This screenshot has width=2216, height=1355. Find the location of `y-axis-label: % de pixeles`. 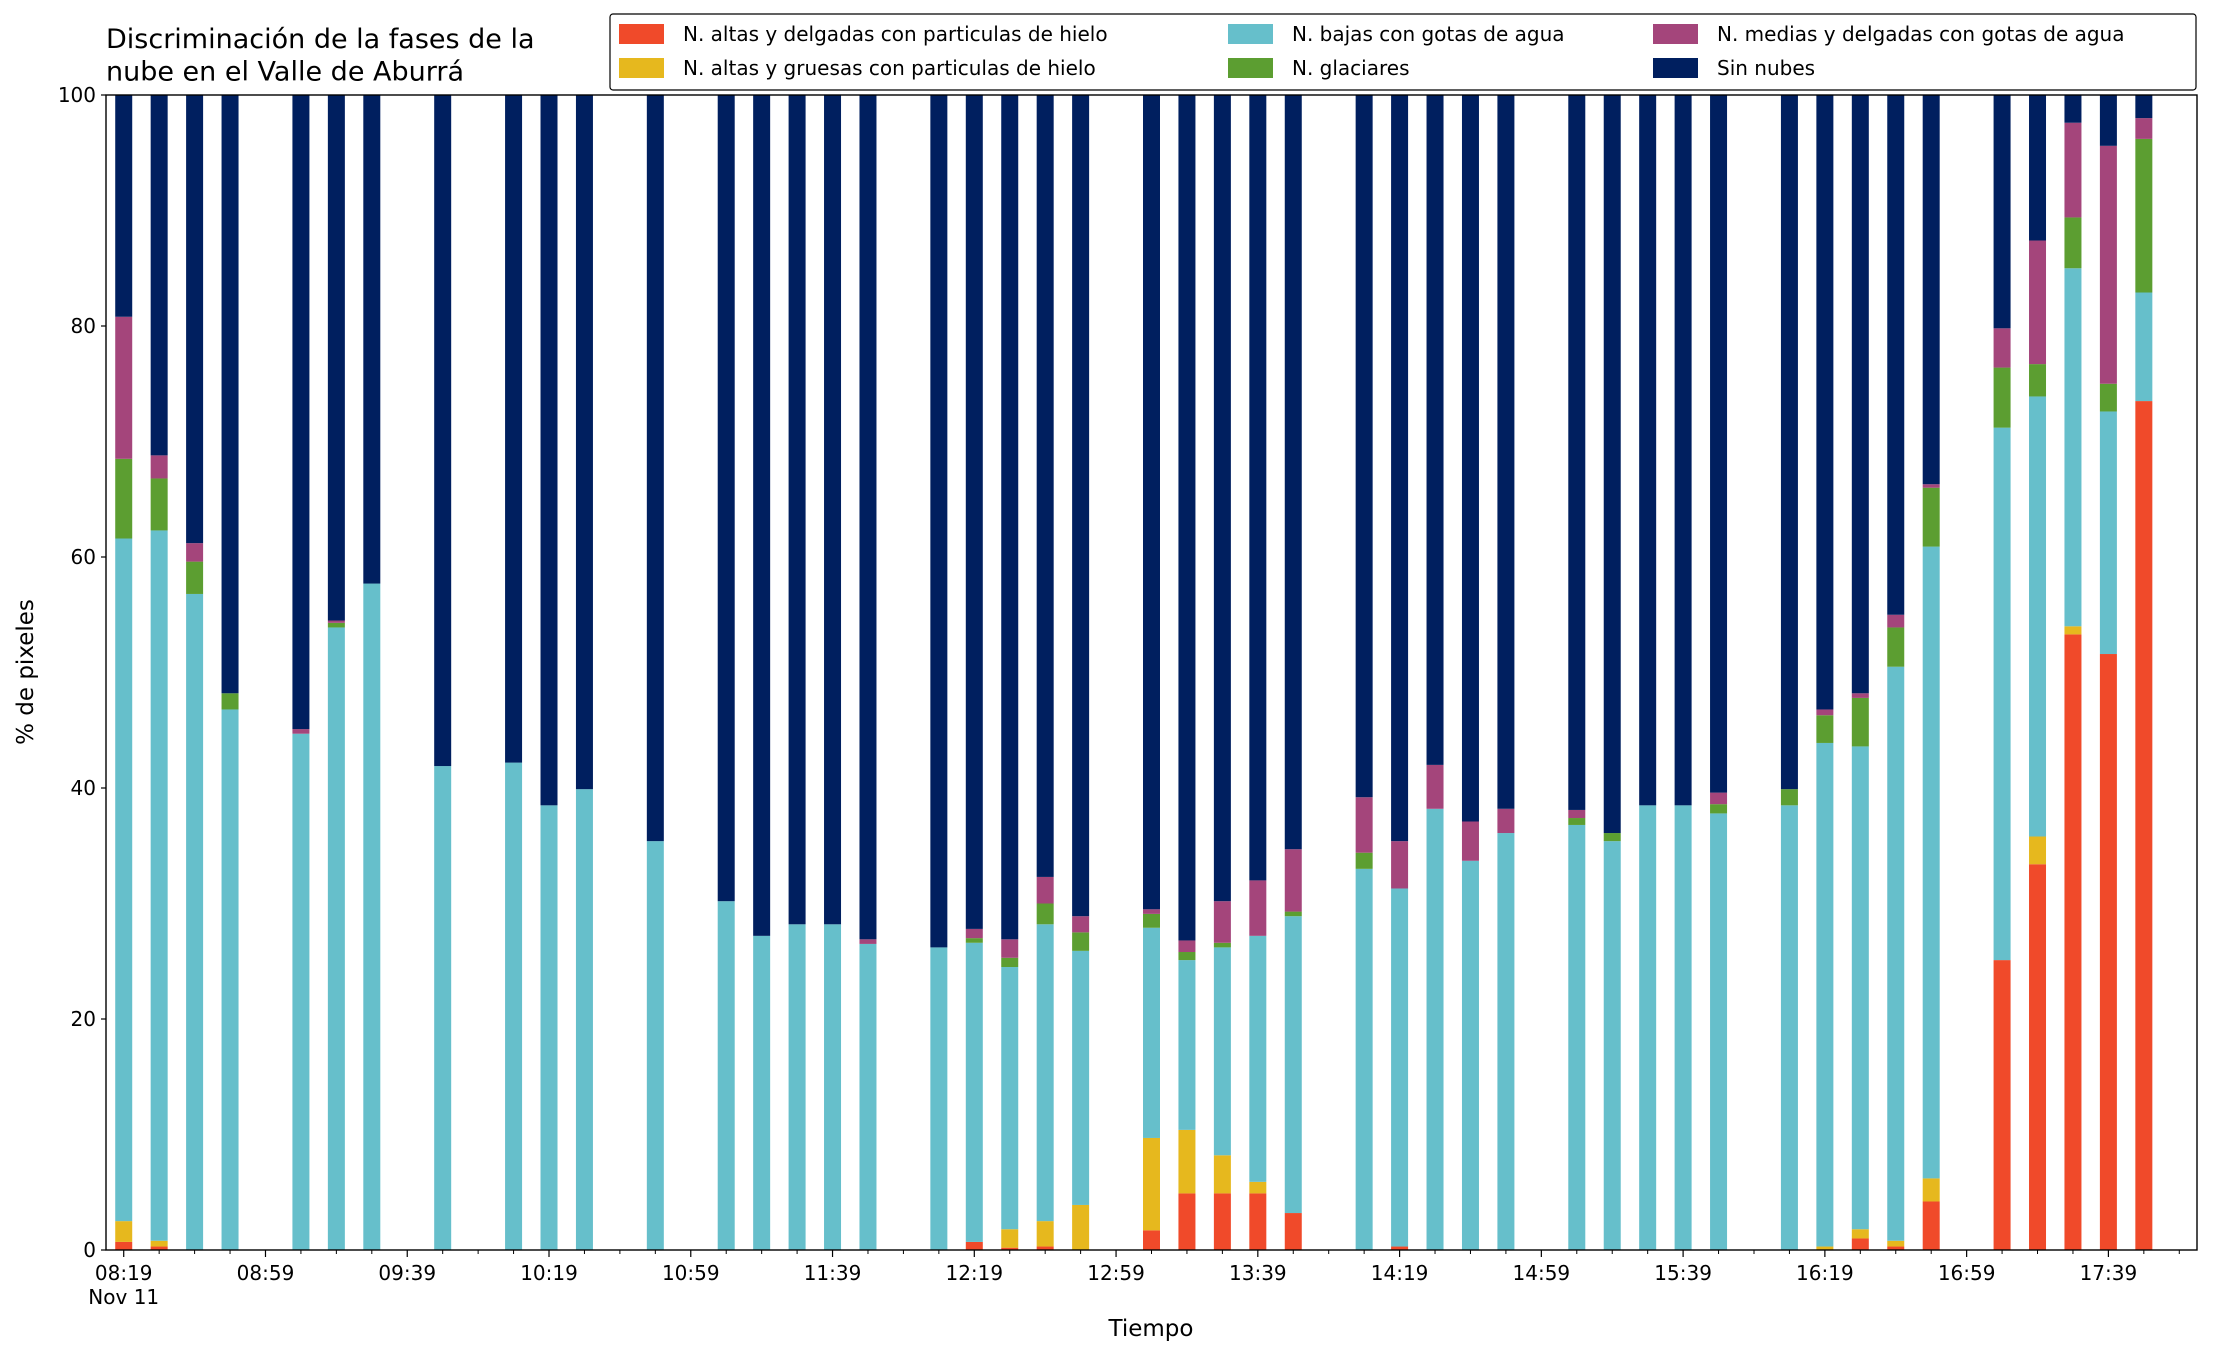

y-axis-label: % de pixeles is located at coordinates (26, 672).